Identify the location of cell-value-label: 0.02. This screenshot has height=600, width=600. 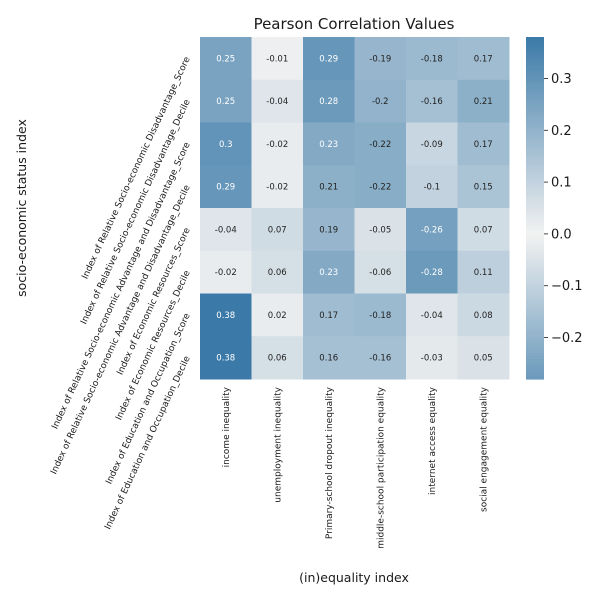
(277, 316).